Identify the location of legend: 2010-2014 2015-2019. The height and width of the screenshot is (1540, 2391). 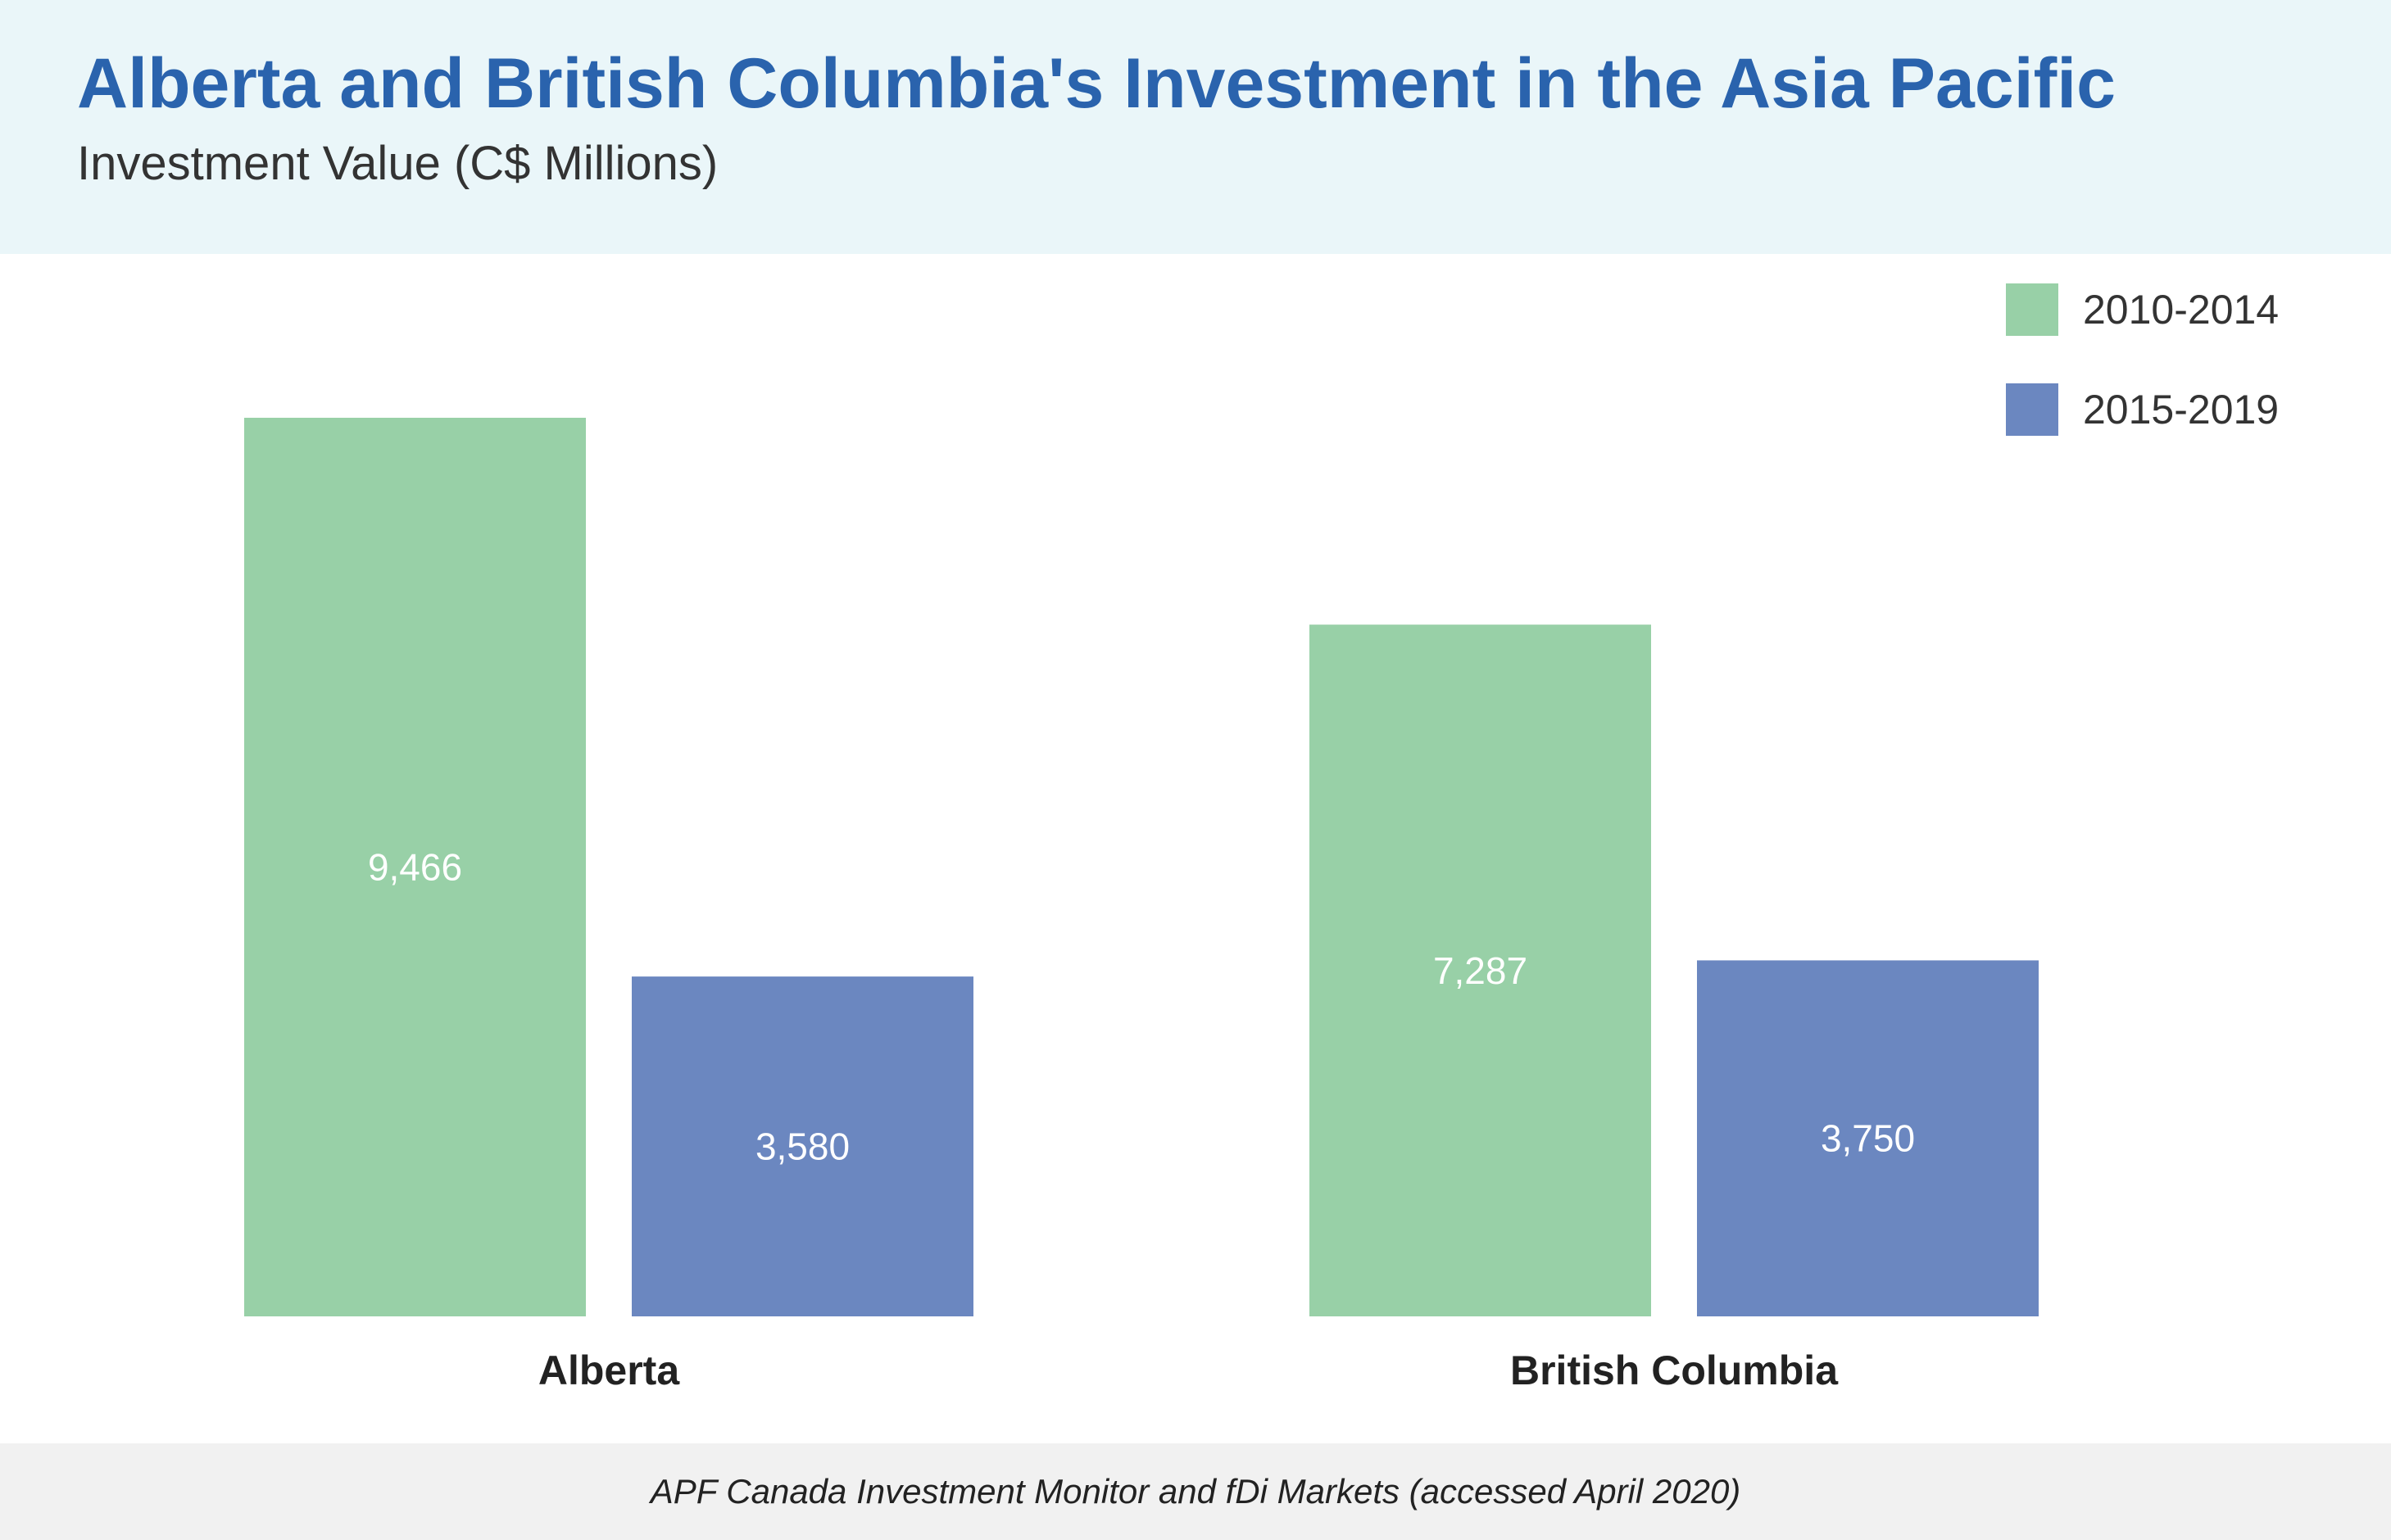
(2161, 383).